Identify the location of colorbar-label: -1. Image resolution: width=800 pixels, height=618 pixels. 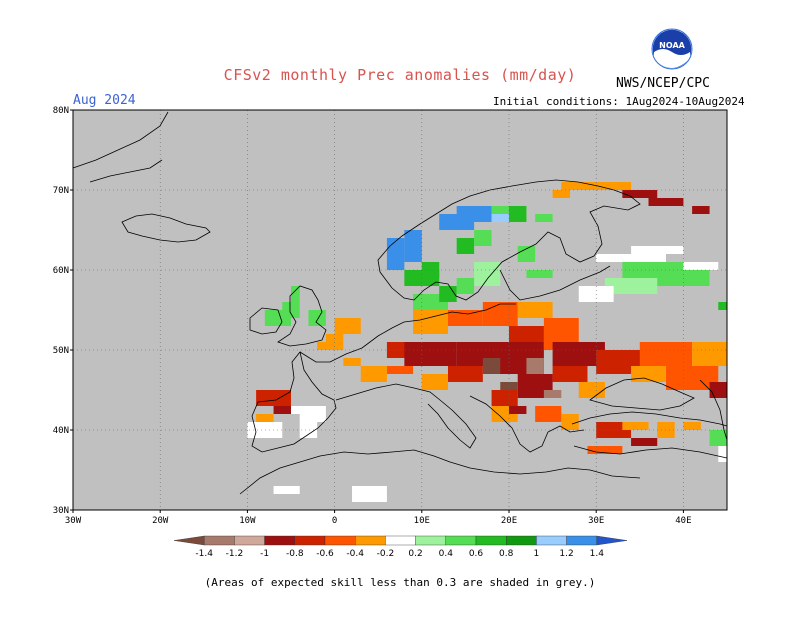
(264, 554).